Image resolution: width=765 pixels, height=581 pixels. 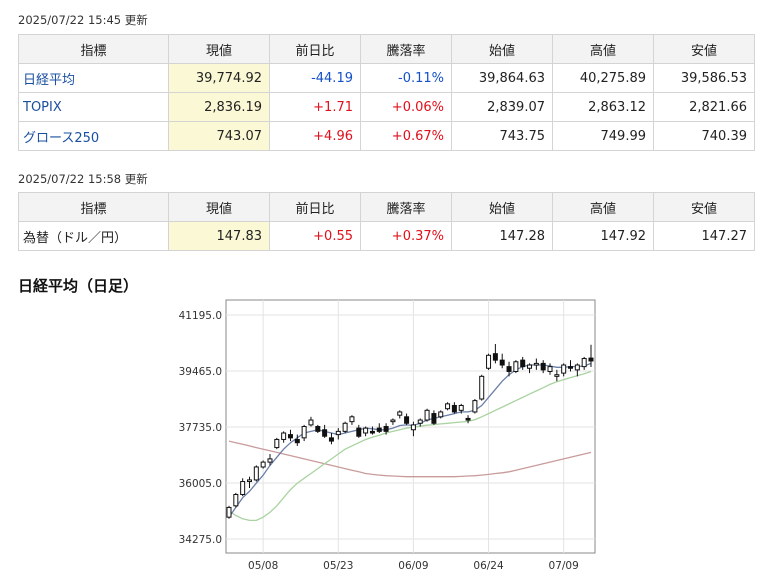 What do you see at coordinates (603, 78) in the screenshot?
I see `high-value: 40,275.89` at bounding box center [603, 78].